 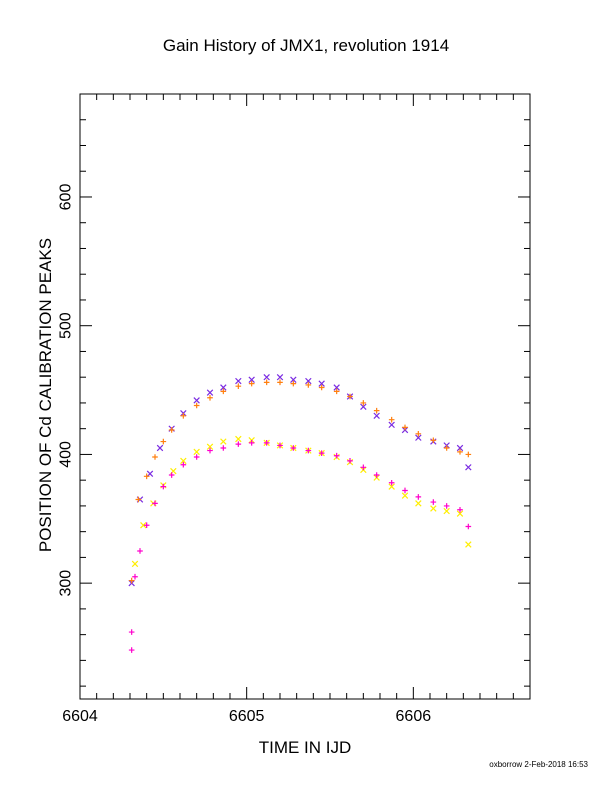 What do you see at coordinates (305, 747) in the screenshot?
I see `x-axis-label: TIME IN IJD` at bounding box center [305, 747].